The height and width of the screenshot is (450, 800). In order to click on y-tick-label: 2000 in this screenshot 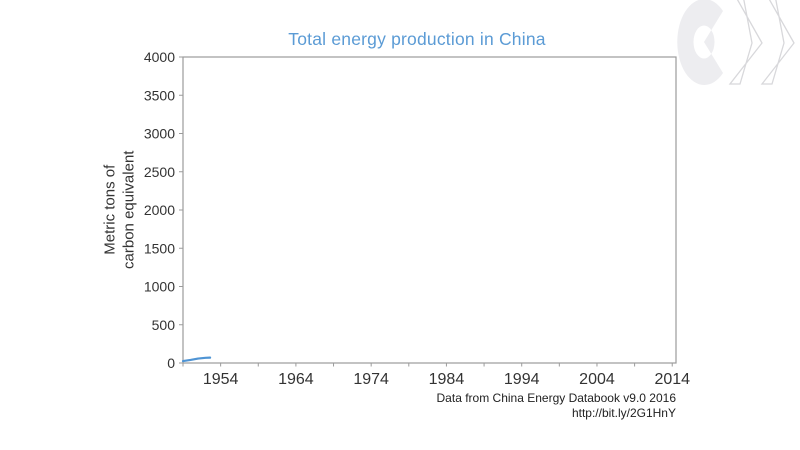, I will do `click(159, 210)`.